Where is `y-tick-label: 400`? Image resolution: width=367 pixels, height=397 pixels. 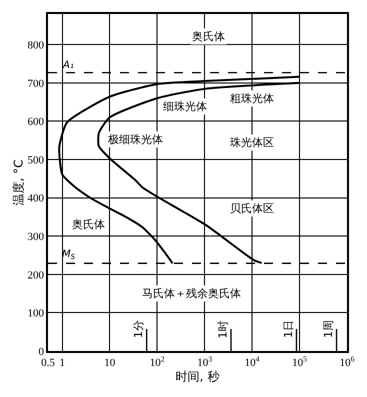
y-tick-label: 400 is located at coordinates (36, 198).